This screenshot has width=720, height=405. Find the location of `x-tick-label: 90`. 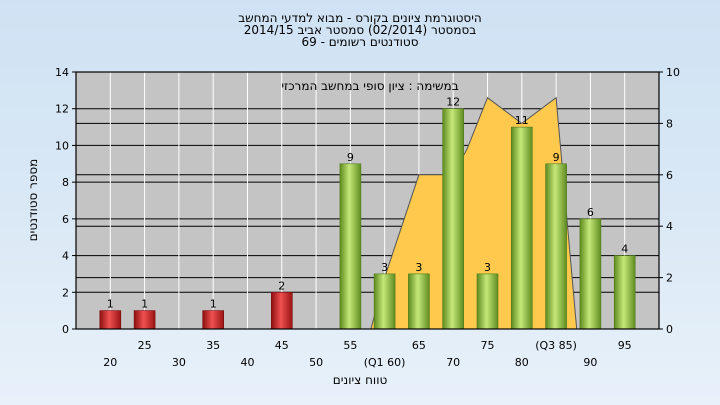

x-tick-label: 90 is located at coordinates (590, 362).